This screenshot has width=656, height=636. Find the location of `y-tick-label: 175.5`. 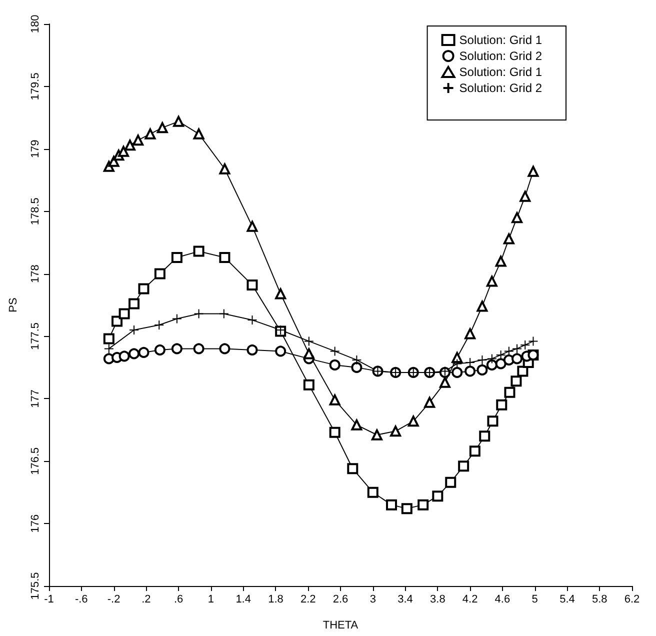

y-tick-label: 175.5 is located at coordinates (36, 586).